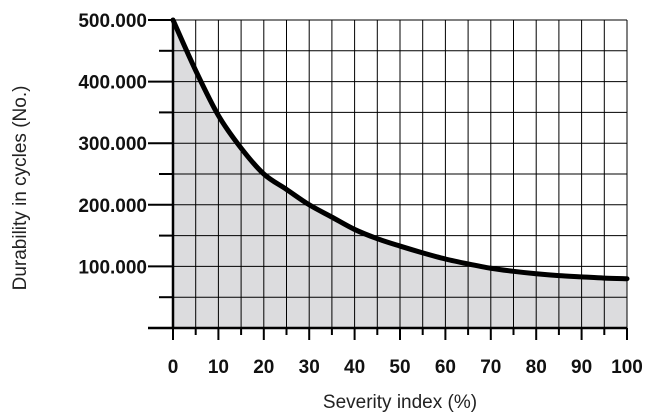  What do you see at coordinates (112, 206) in the screenshot?
I see `y-tick-label: 200.000` at bounding box center [112, 206].